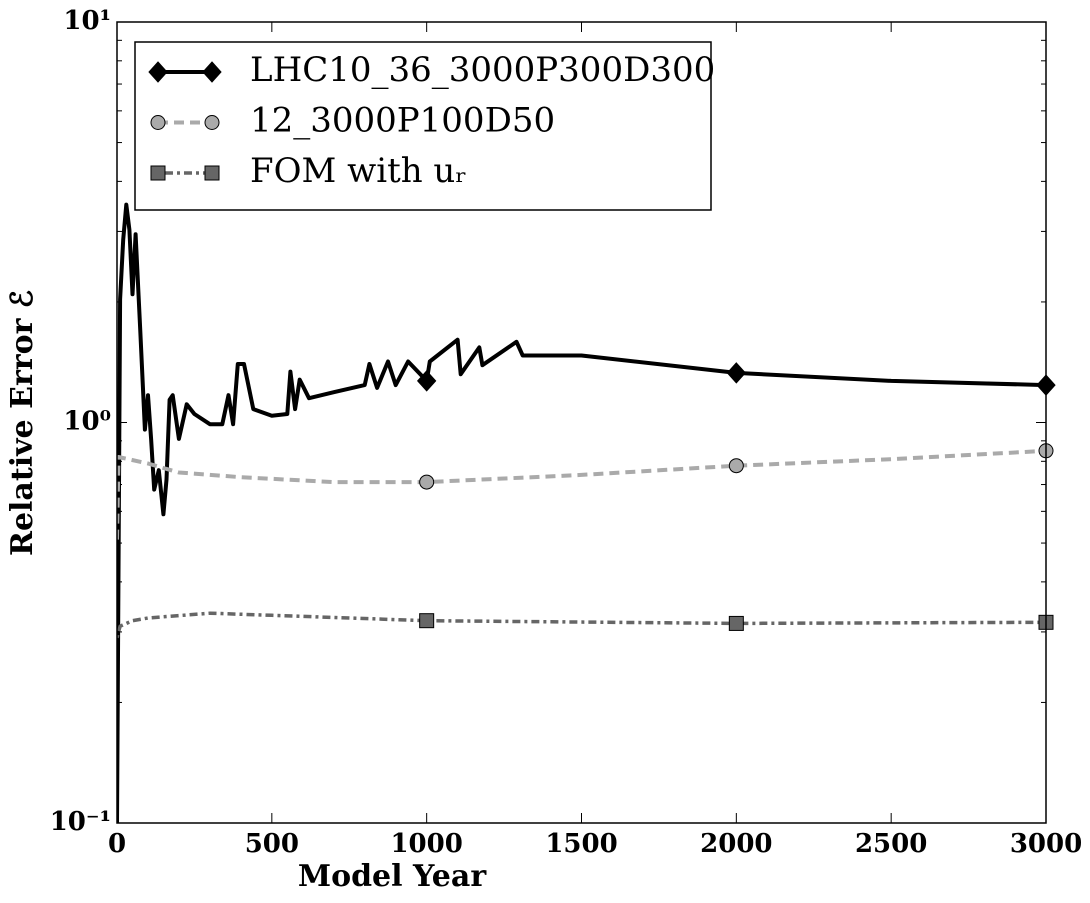 This screenshot has height=903, width=1090. What do you see at coordinates (426, 844) in the screenshot?
I see `x-tick-label: 1000` at bounding box center [426, 844].